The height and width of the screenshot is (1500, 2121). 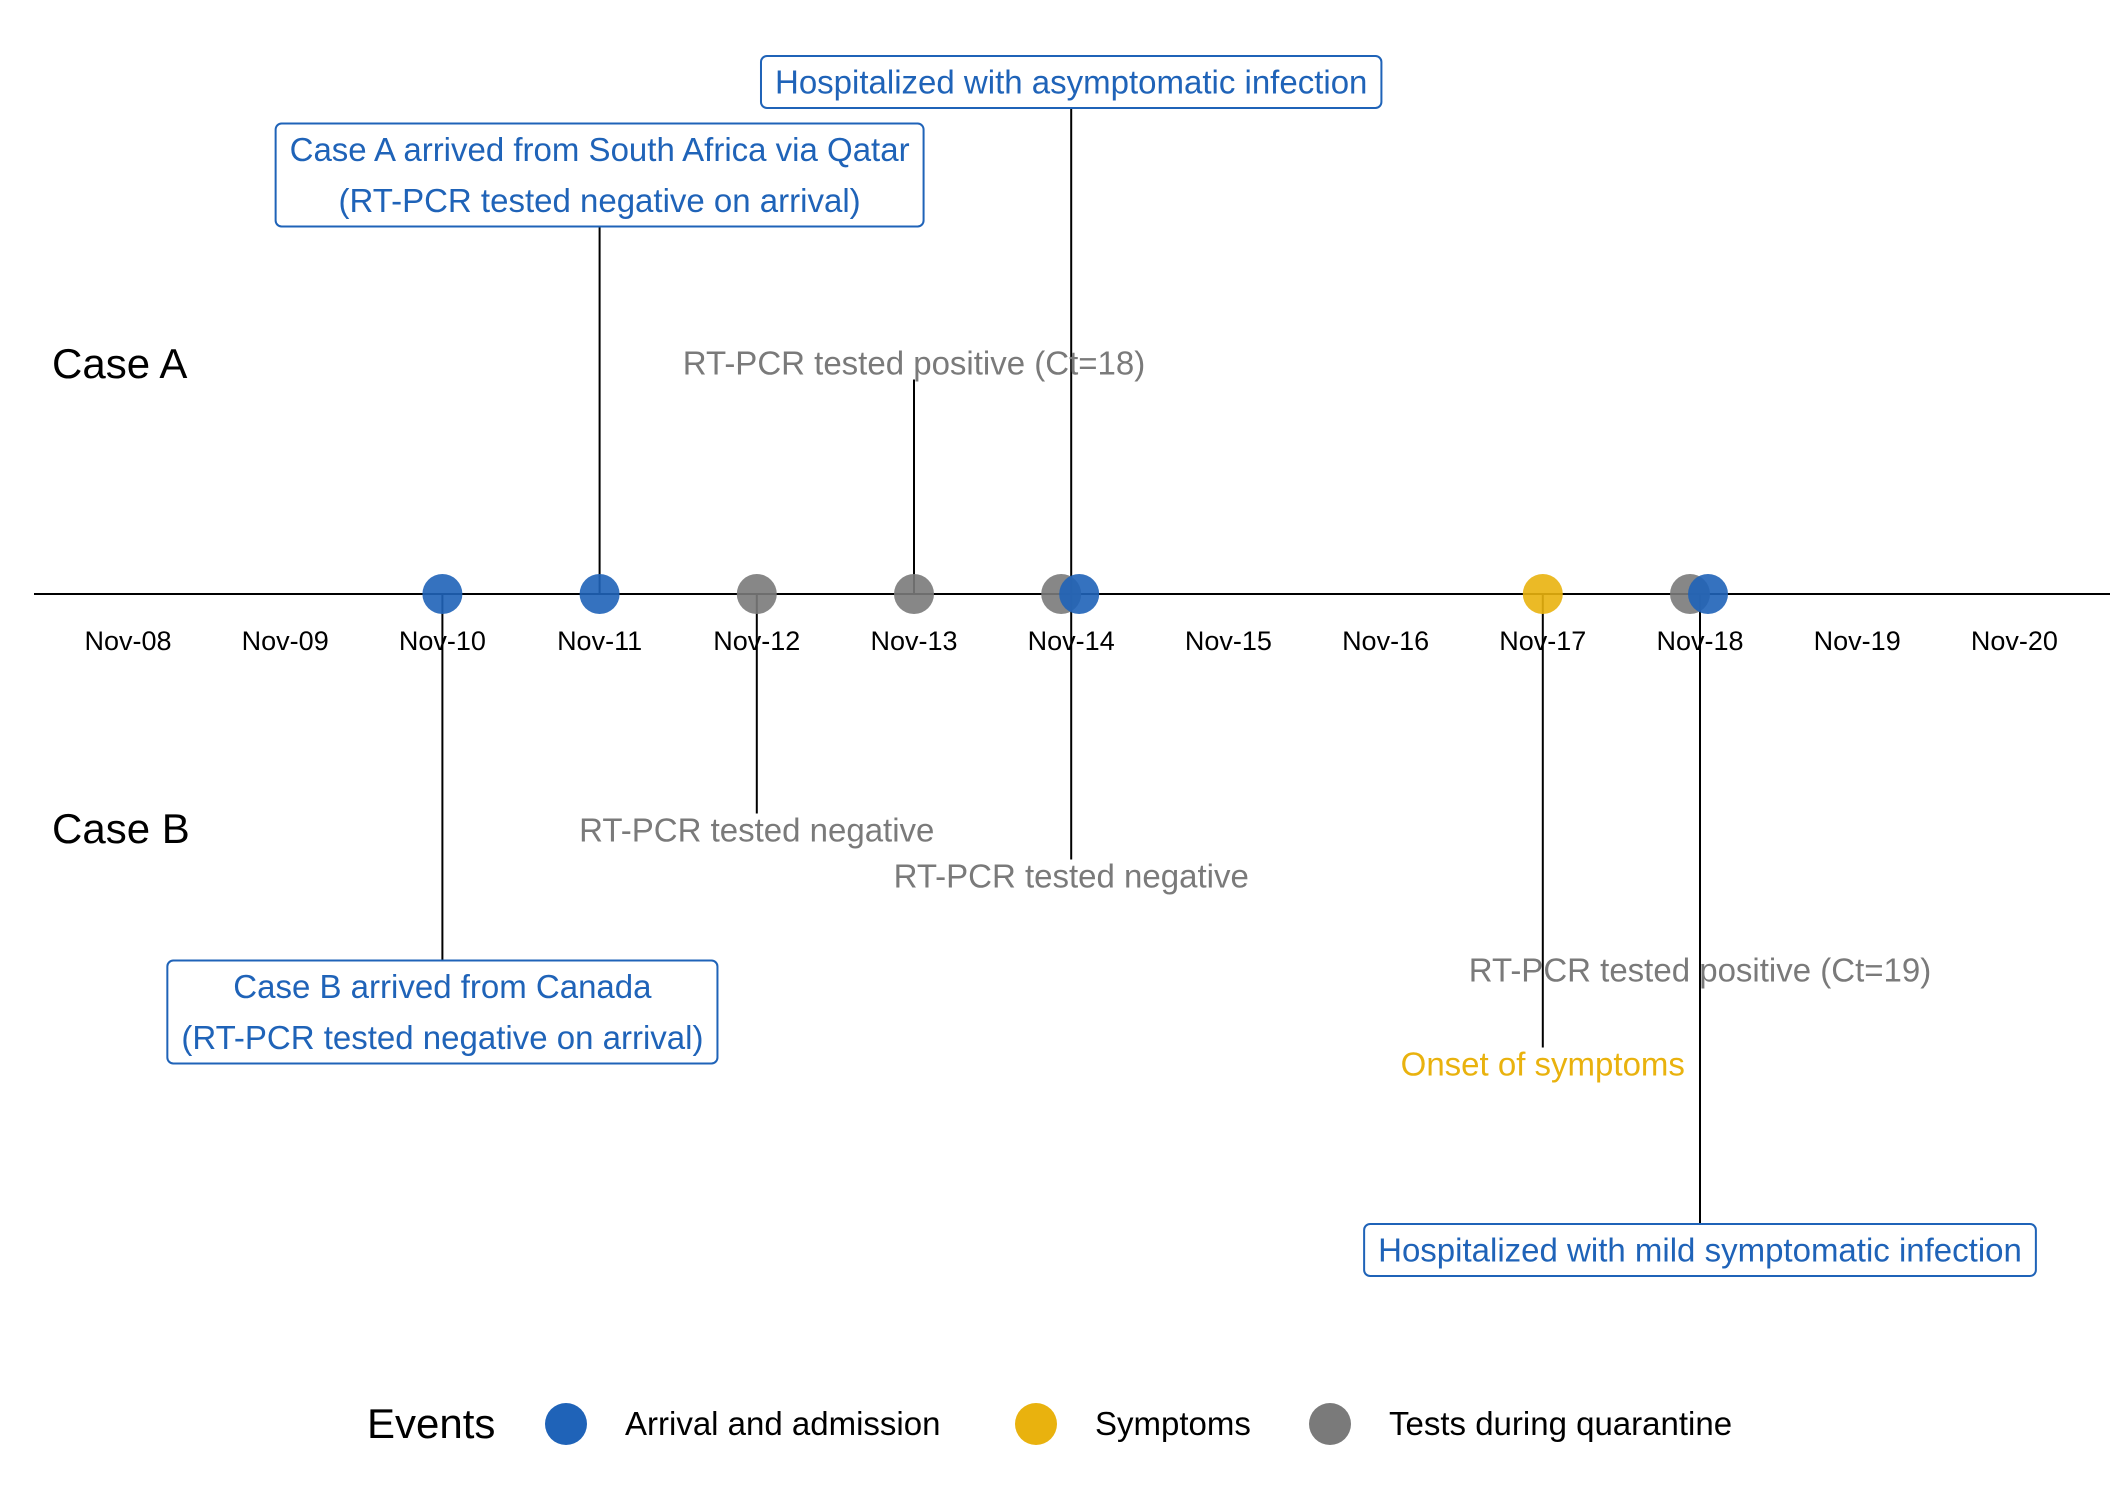 I want to click on date-label: Nov-15, so click(x=1228, y=641).